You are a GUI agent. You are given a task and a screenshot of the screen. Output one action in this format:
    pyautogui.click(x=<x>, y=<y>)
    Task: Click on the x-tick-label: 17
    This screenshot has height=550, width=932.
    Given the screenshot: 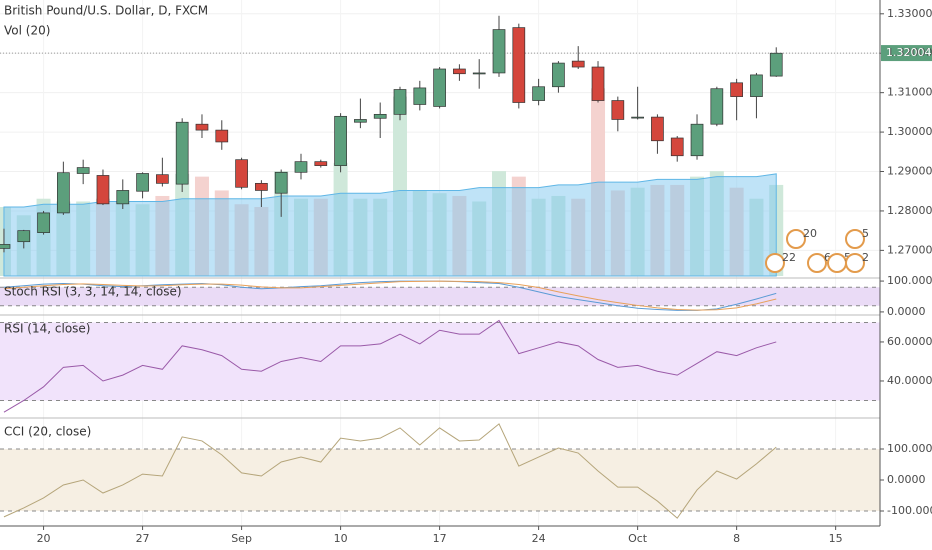 What is the action you would take?
    pyautogui.click(x=440, y=538)
    